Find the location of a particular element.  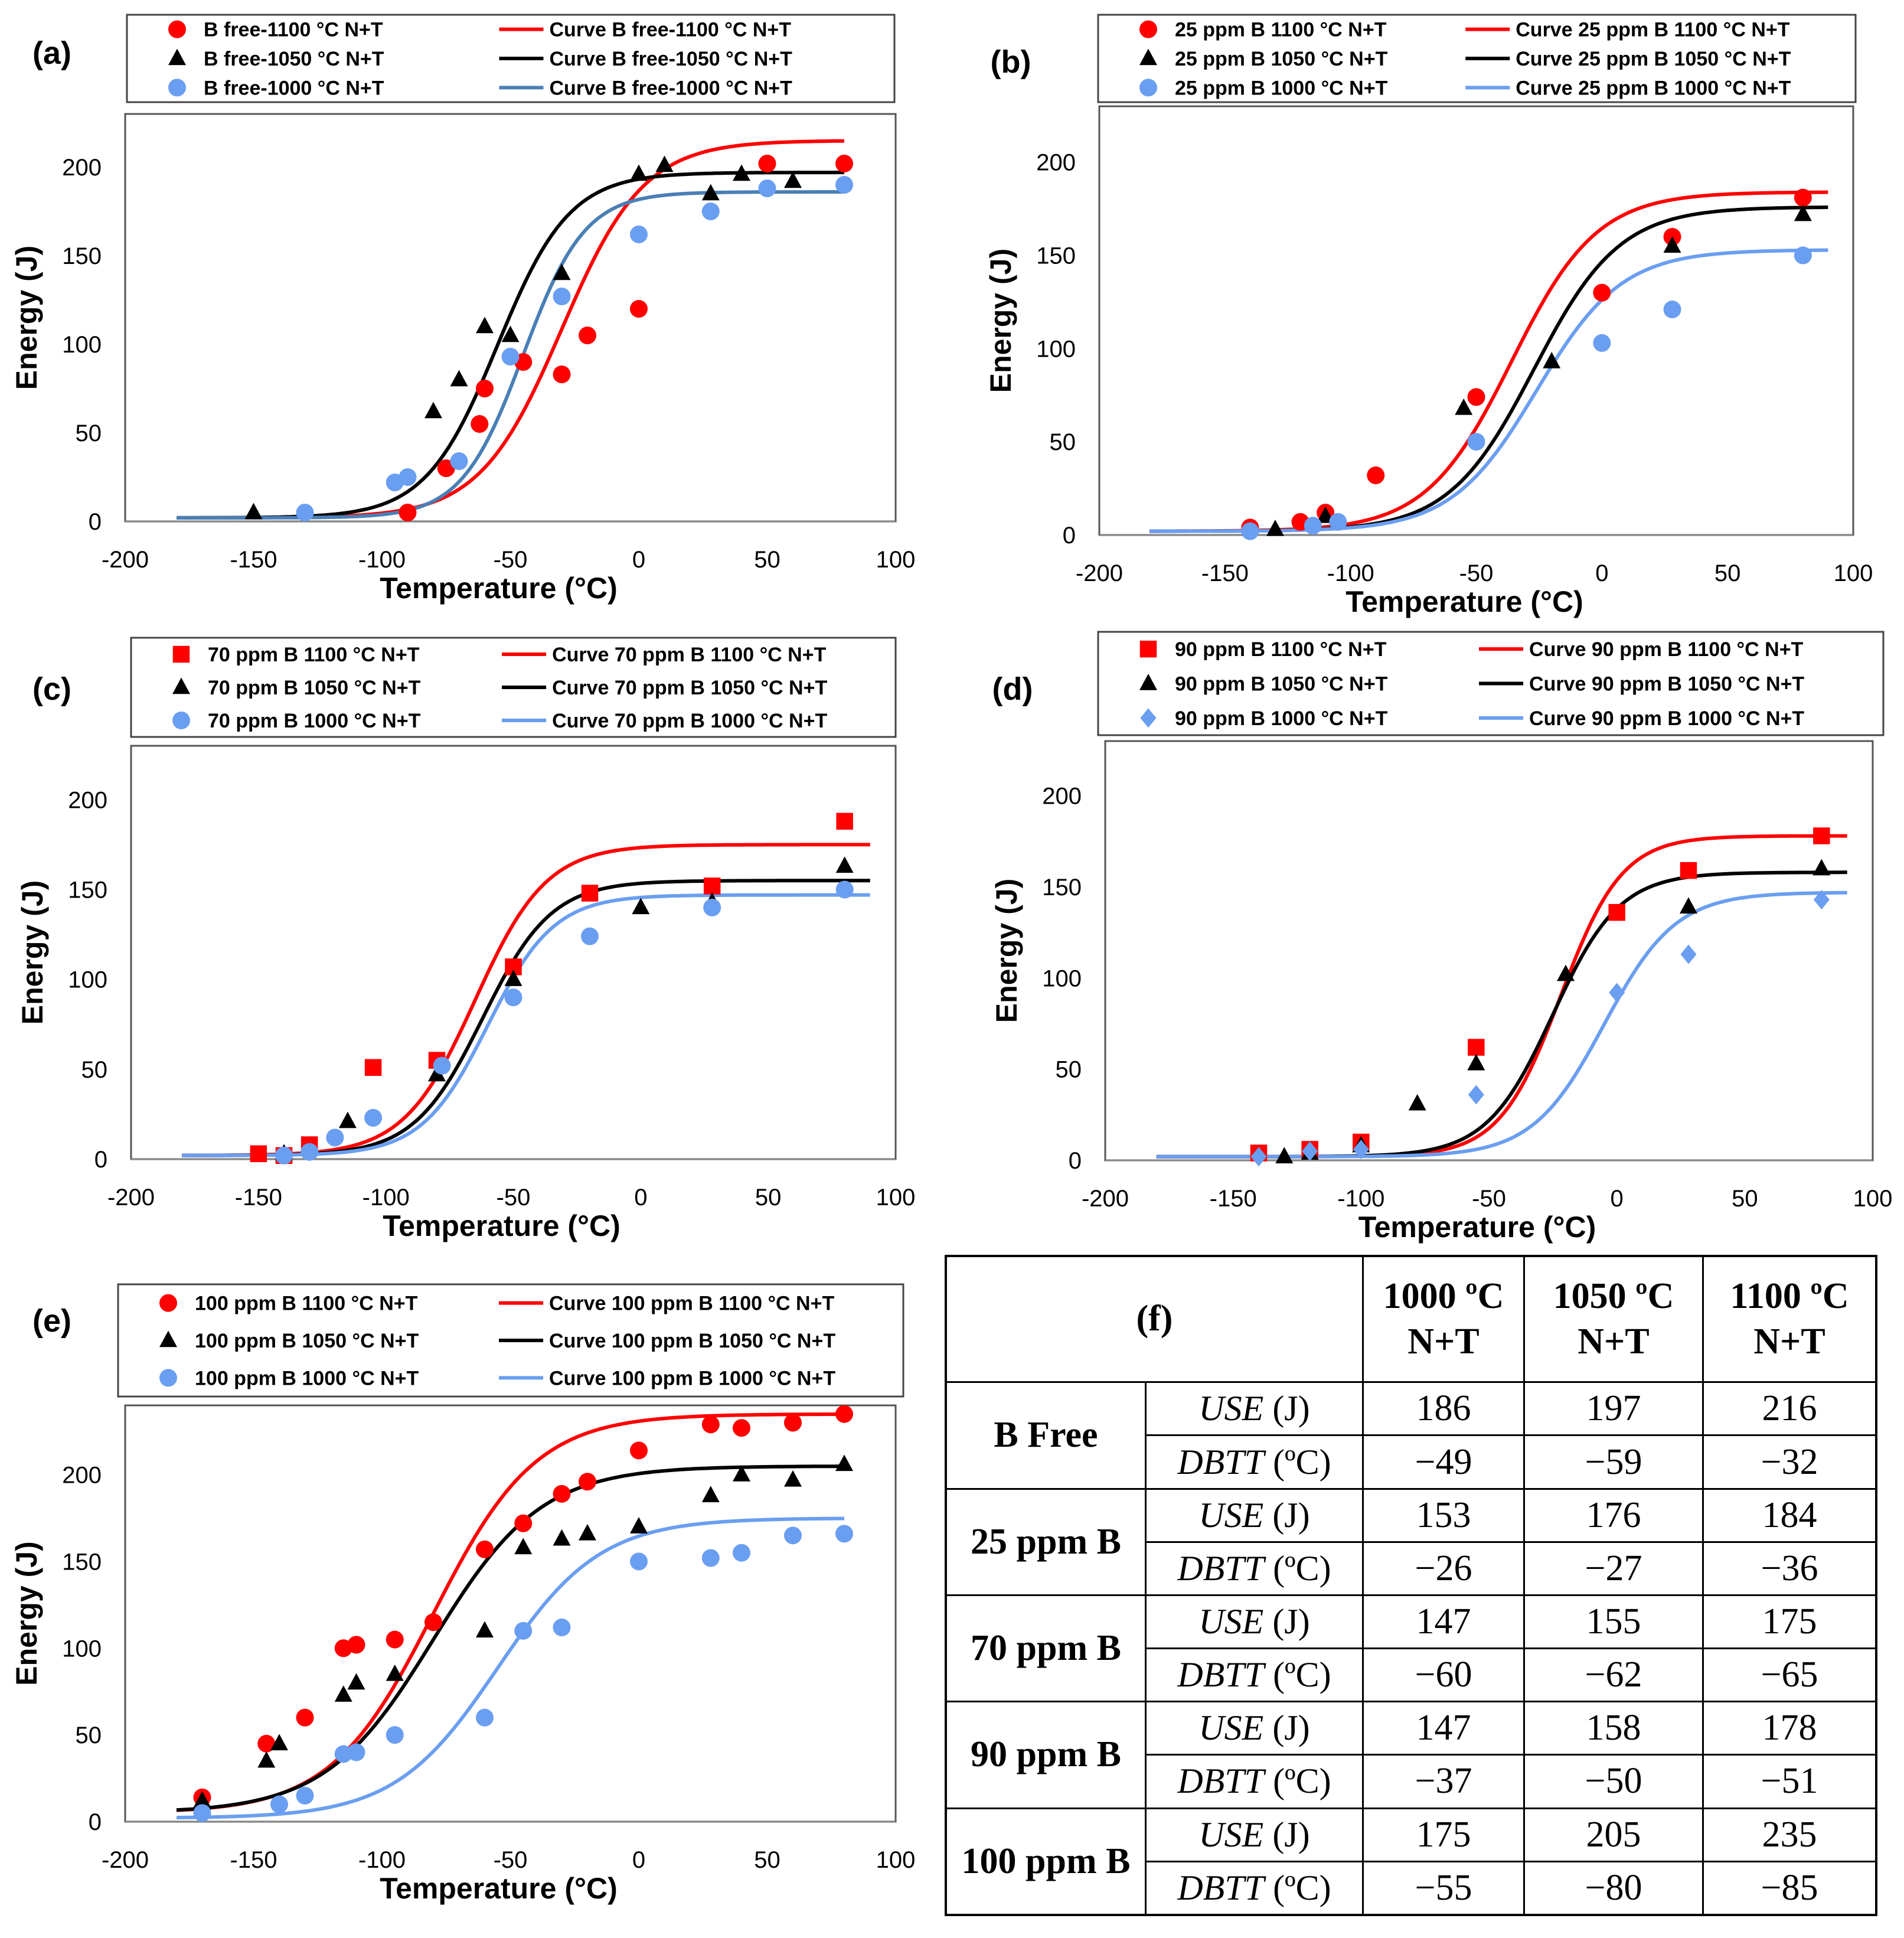

use-value: 158 is located at coordinates (1614, 1728).